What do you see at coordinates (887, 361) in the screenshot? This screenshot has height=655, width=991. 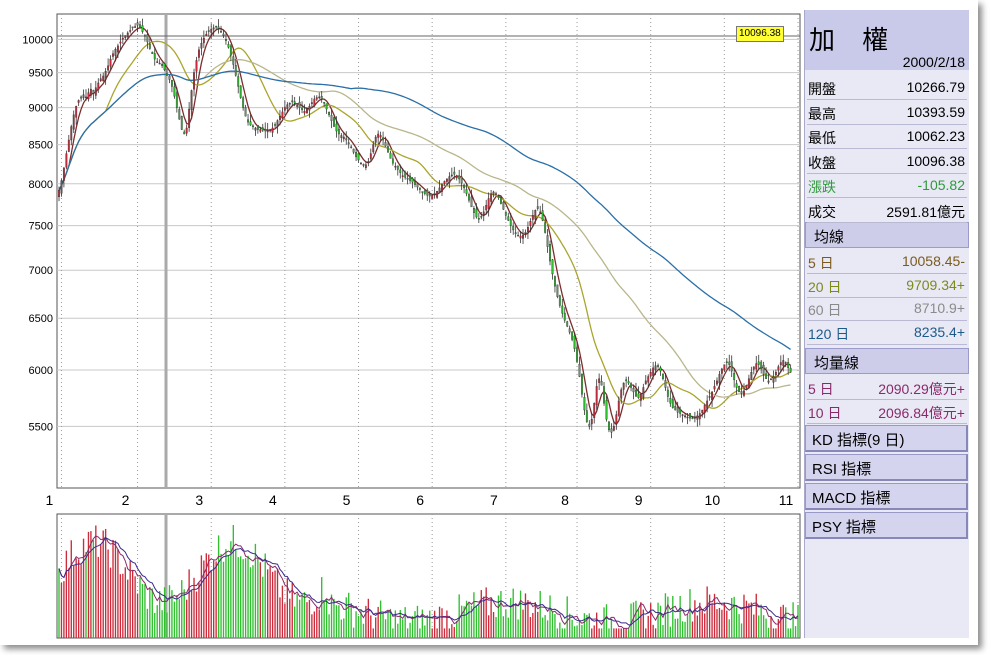 I see `volume-ma-section-header: 均量線` at bounding box center [887, 361].